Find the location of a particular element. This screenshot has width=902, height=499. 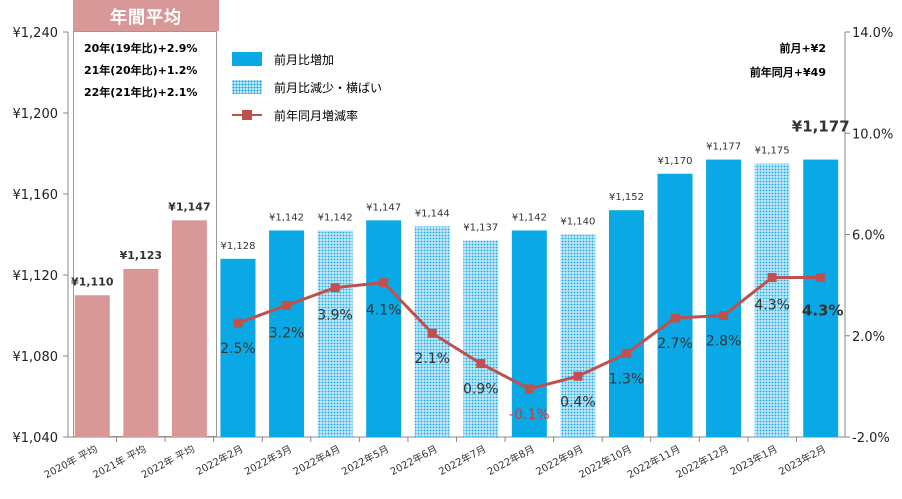

bar-value-label: ¥1,137 is located at coordinates (480, 228).